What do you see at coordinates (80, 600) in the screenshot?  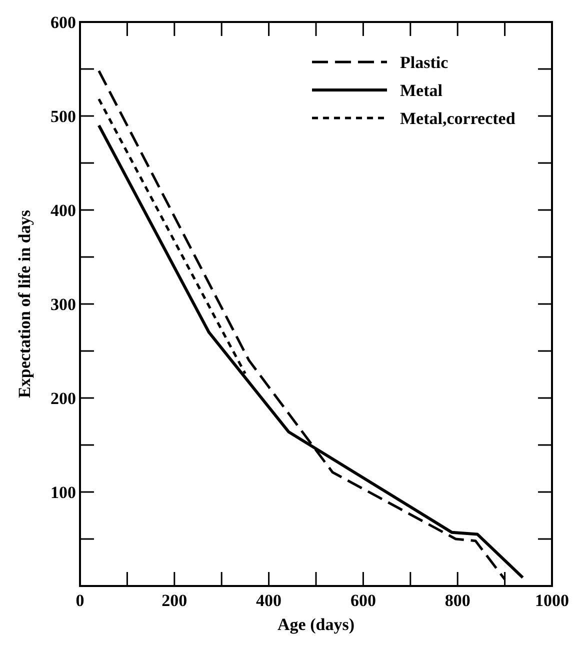 I see `x-tick-label: 0` at bounding box center [80, 600].